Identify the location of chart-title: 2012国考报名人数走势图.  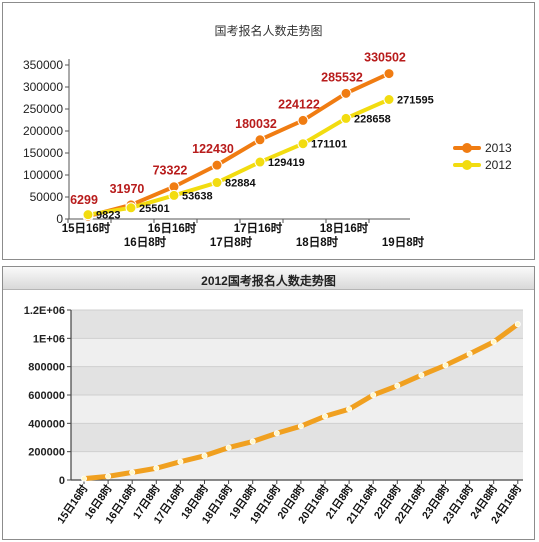
(268, 281).